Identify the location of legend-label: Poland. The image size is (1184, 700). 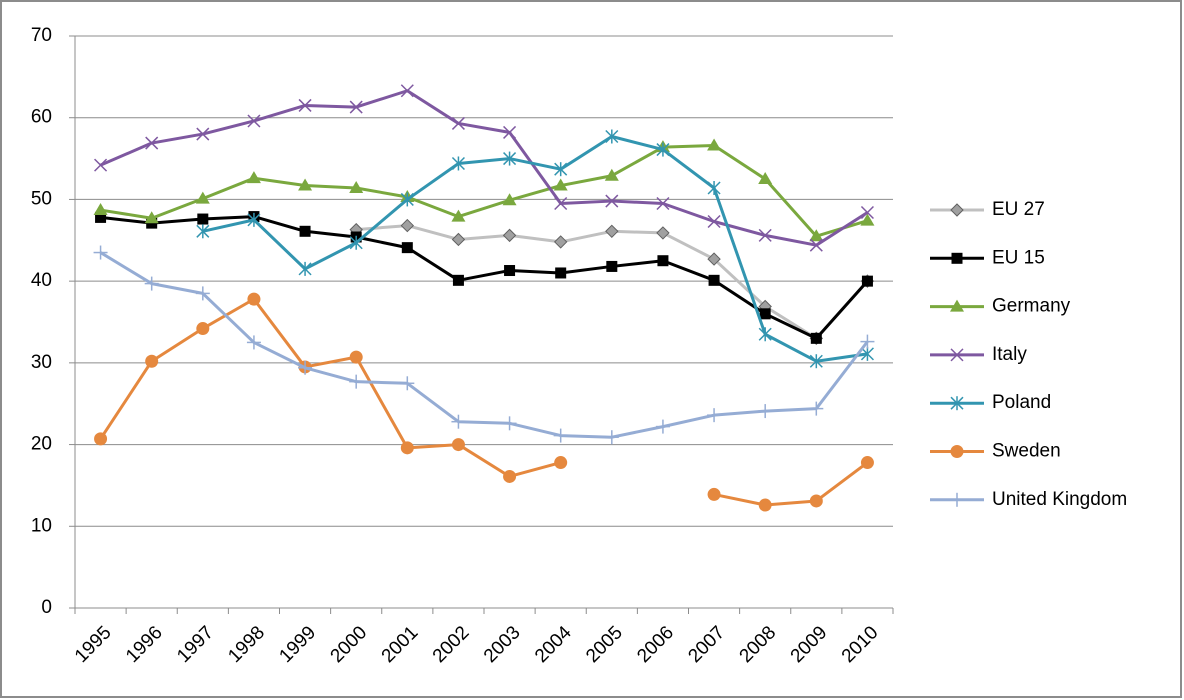
(1021, 402).